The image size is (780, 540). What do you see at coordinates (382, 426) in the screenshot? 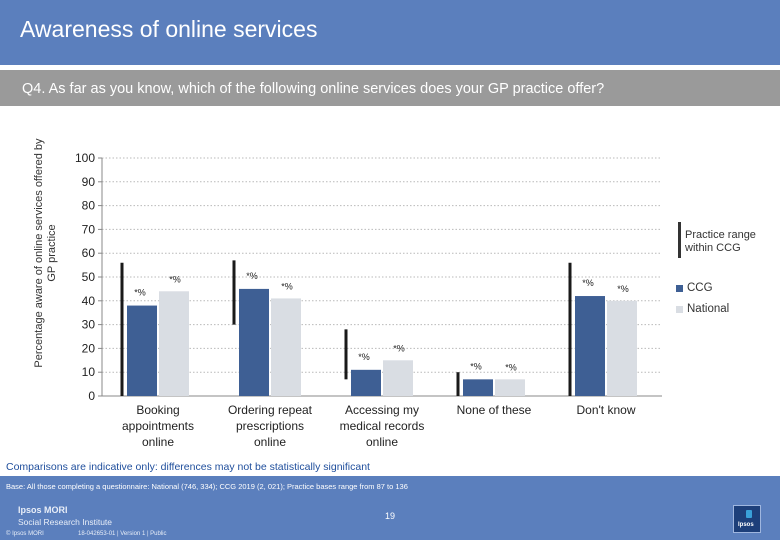
I see `x-tick-label: medical records` at bounding box center [382, 426].